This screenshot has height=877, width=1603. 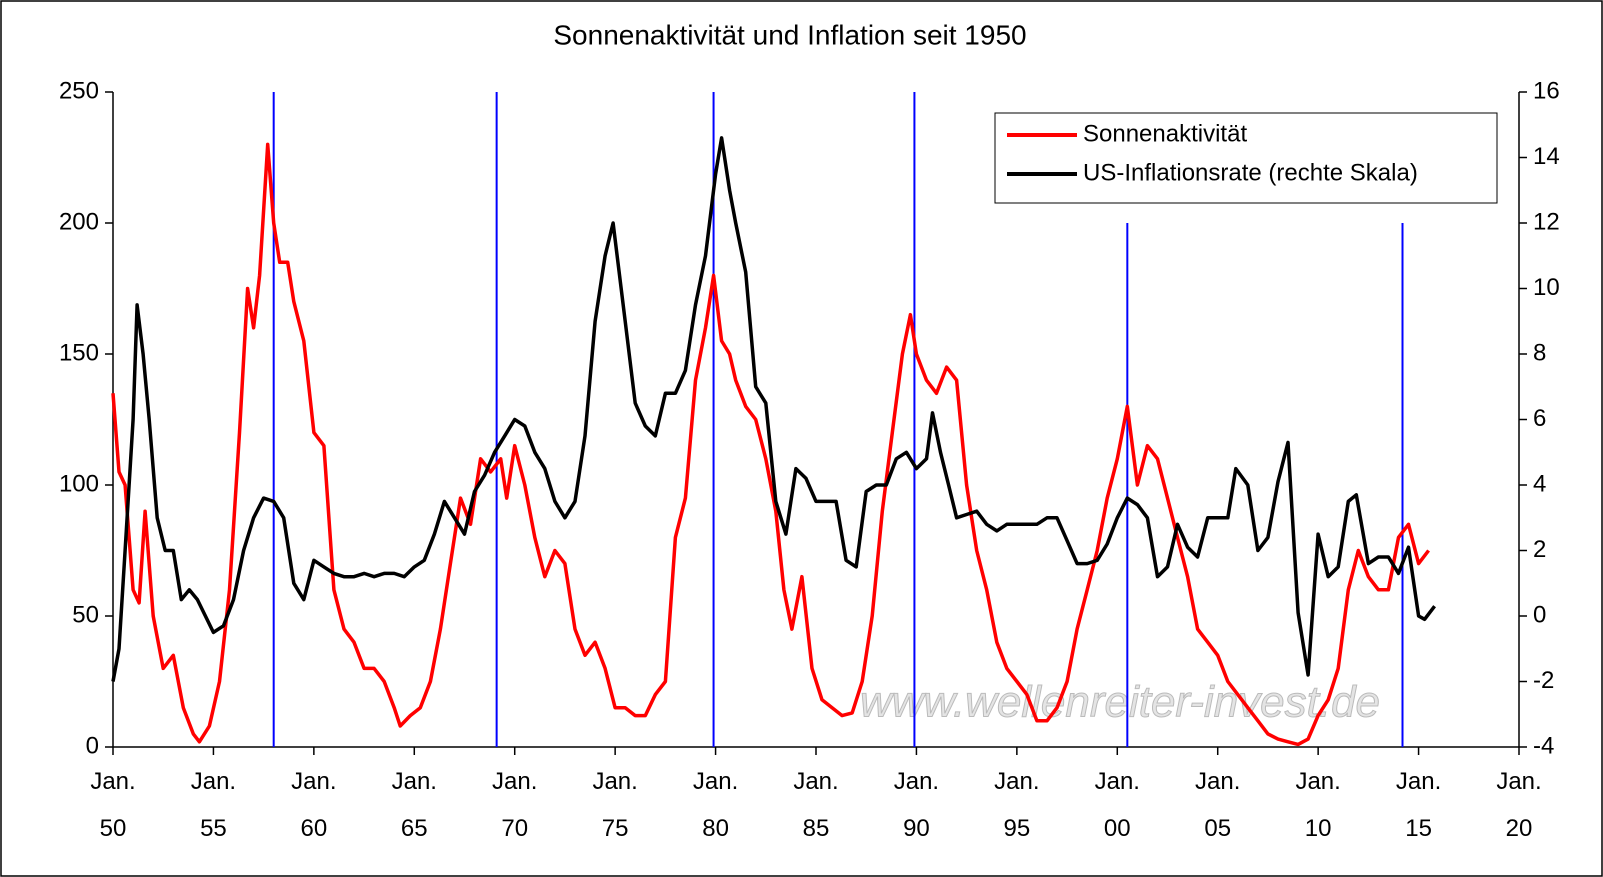 I want to click on watermark: www.wellenreiter-invest.de, so click(x=1120, y=702).